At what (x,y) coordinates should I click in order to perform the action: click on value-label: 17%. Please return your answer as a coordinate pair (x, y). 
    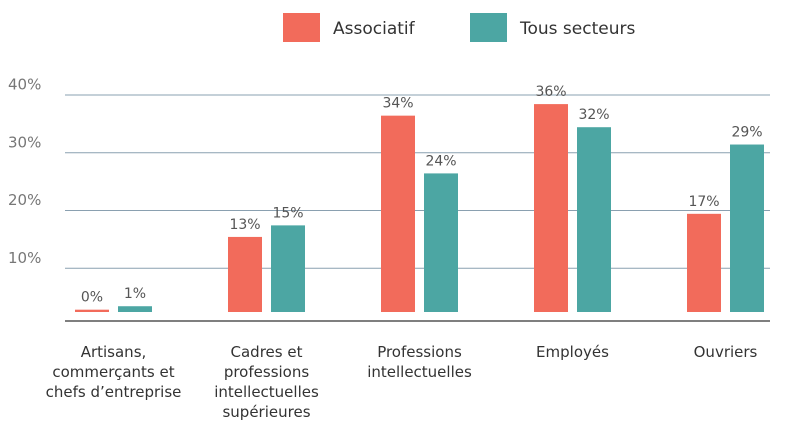
    Looking at the image, I should click on (703, 202).